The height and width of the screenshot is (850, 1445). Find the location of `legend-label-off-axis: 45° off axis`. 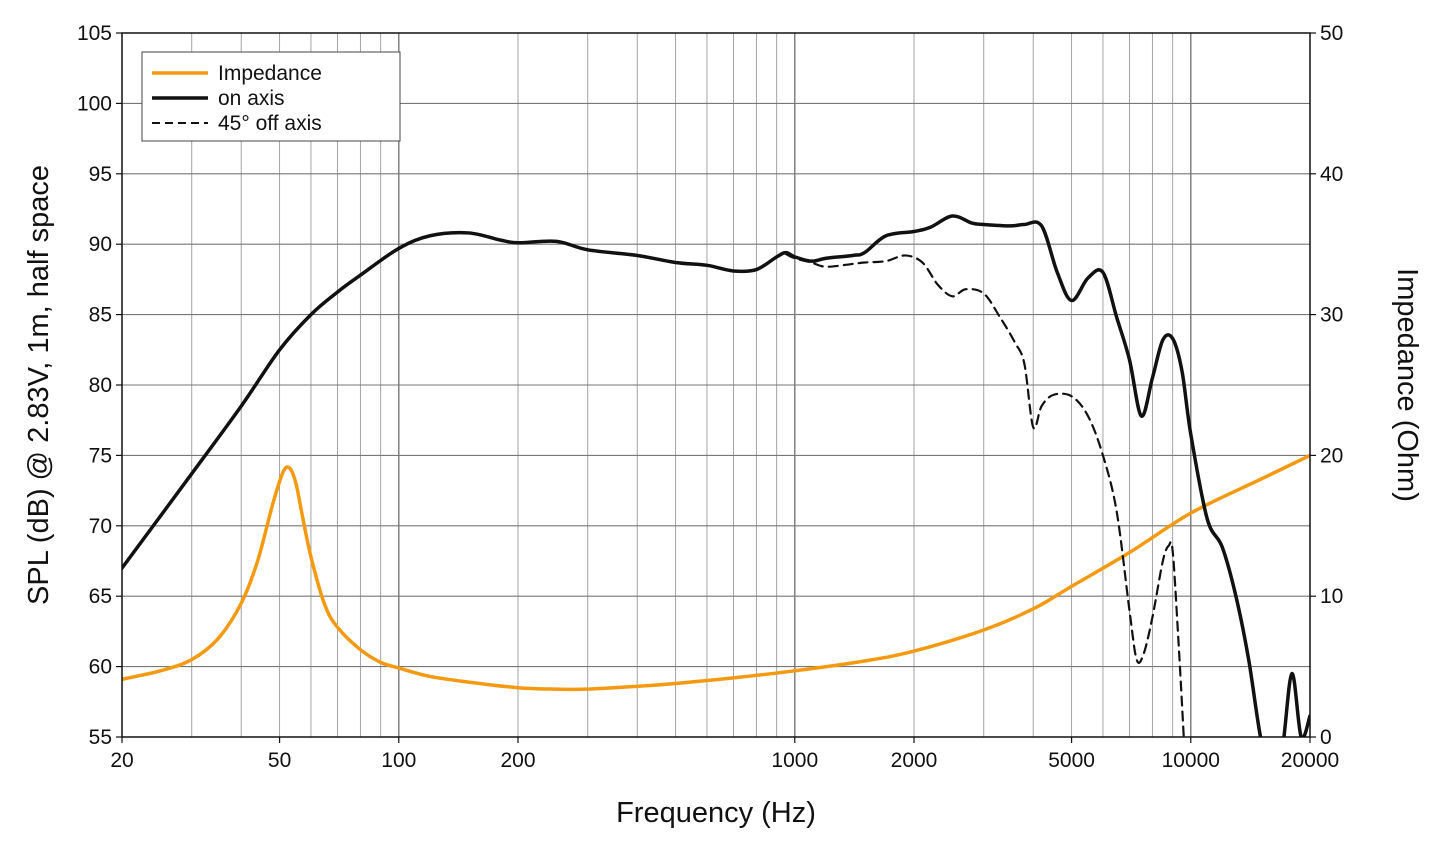

legend-label-off-axis: 45° off axis is located at coordinates (270, 123).